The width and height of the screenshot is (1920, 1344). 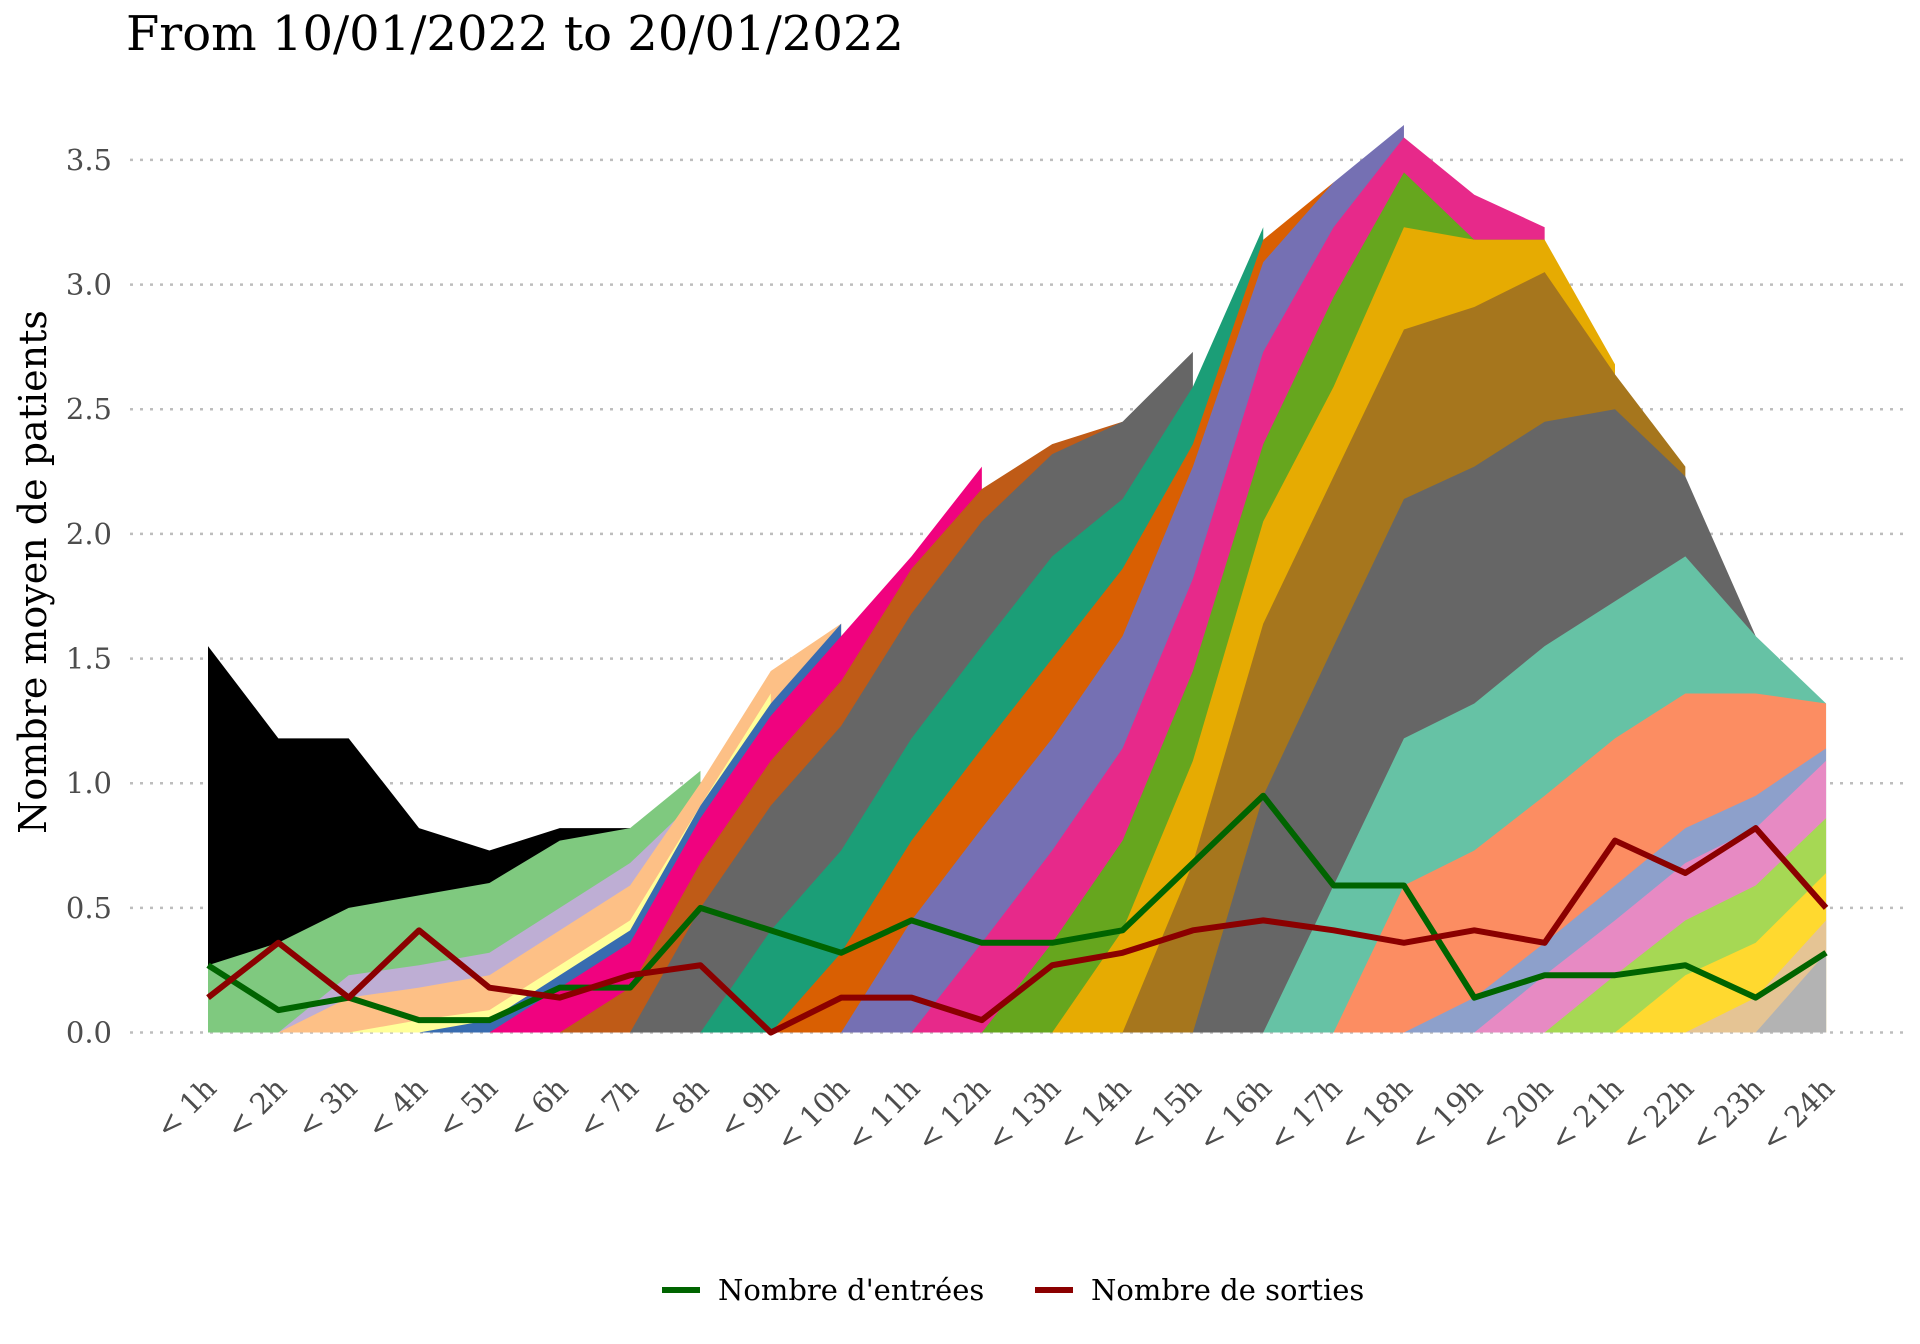 I want to click on legend: Nombre d'entrées Nombre de sorties, so click(x=1013, y=1290).